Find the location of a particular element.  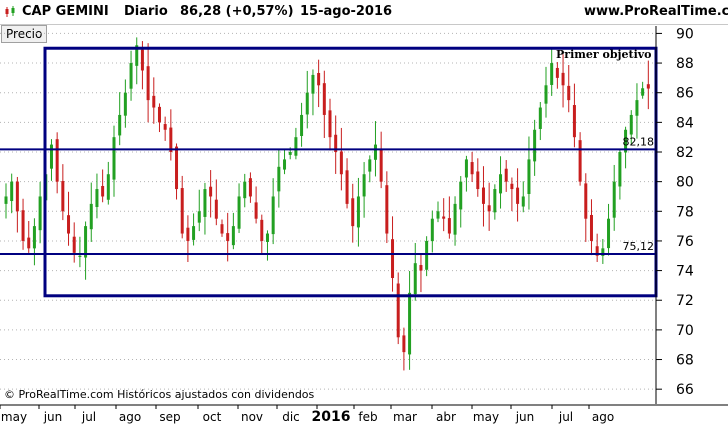

x-tick-label: oct is located at coordinates (212, 417).